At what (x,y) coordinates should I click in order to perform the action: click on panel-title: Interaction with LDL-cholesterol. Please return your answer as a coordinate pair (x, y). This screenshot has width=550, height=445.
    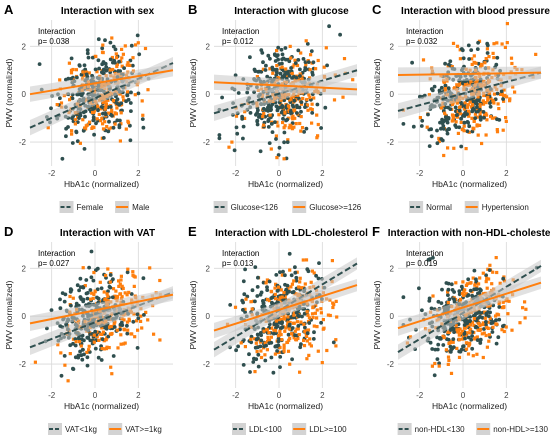
    Looking at the image, I should click on (291, 233).